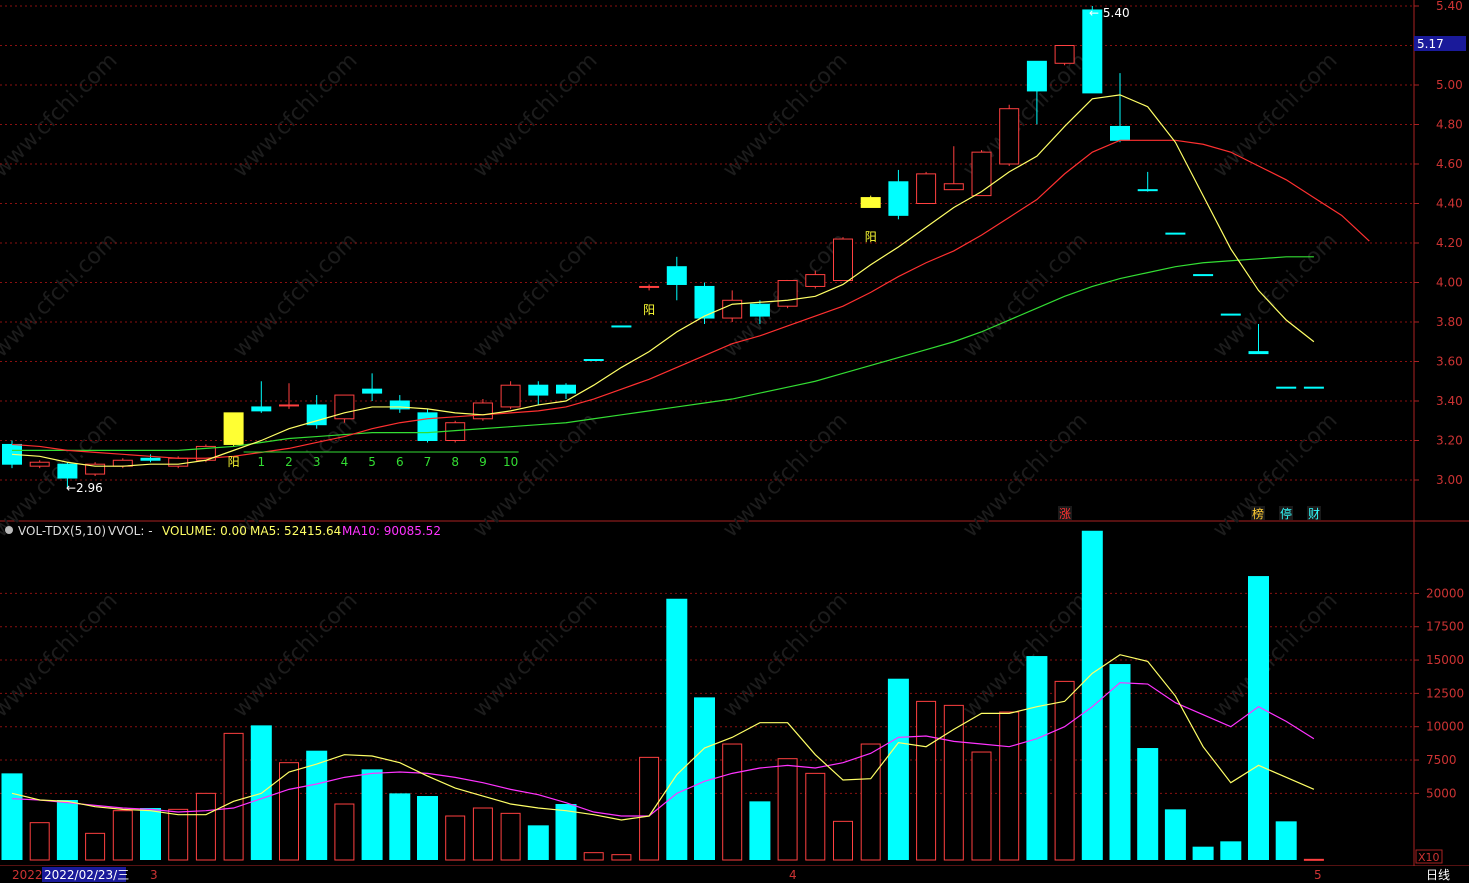 The height and width of the screenshot is (883, 1469). What do you see at coordinates (62, 531) in the screenshot?
I see `indicator-name: VOL-TDX(5,10)` at bounding box center [62, 531].